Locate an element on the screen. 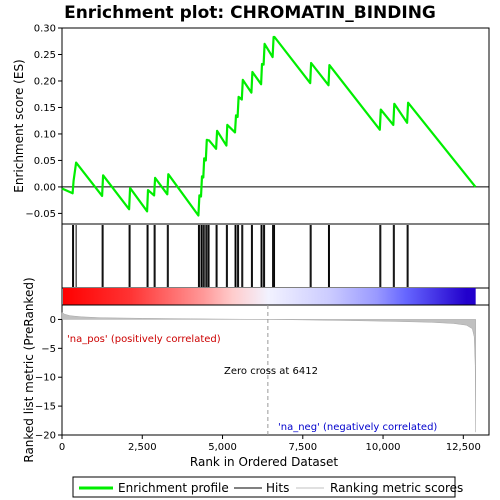 The height and width of the screenshot is (500, 500). legend-box is located at coordinates (264, 487).